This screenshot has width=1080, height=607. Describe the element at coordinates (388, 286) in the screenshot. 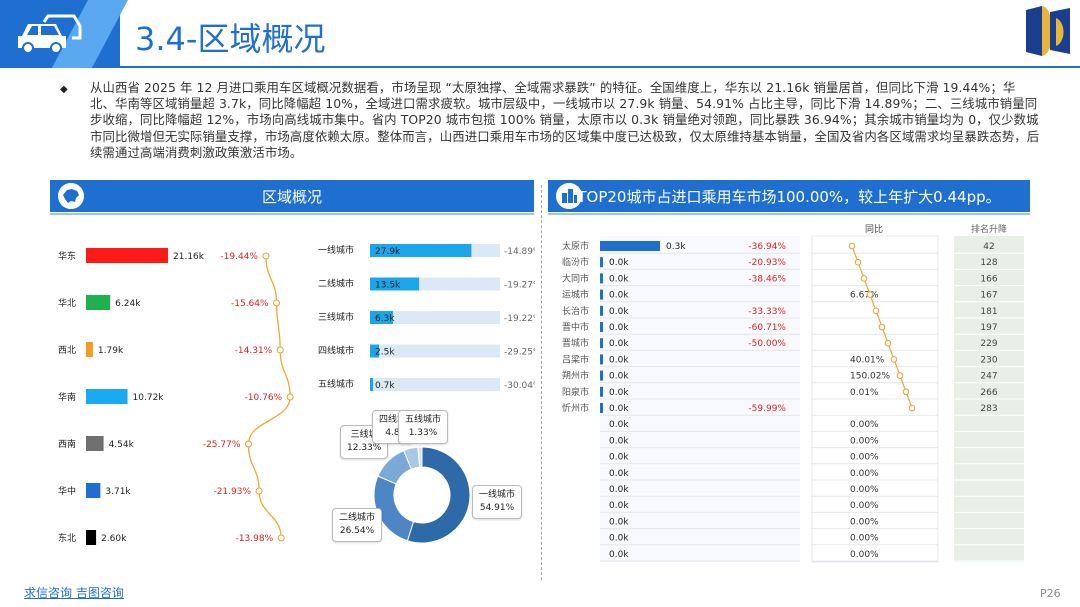

I see `tier-value-label: 13.5k` at that location.